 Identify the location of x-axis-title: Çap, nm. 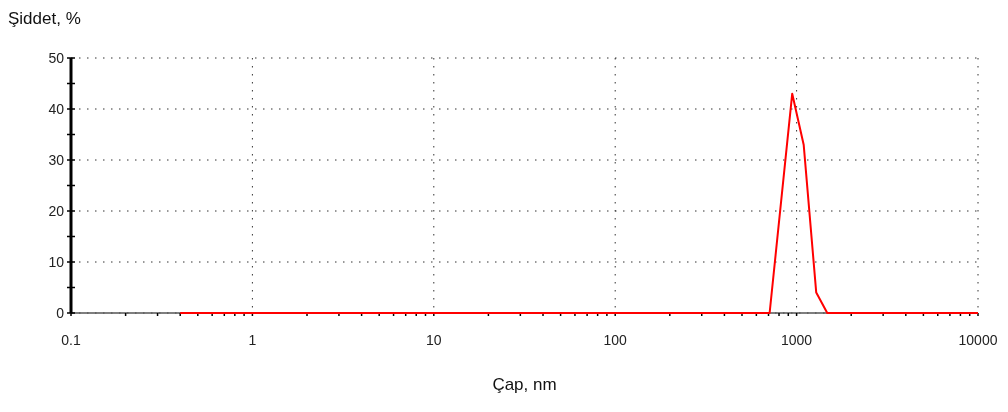
(524, 384).